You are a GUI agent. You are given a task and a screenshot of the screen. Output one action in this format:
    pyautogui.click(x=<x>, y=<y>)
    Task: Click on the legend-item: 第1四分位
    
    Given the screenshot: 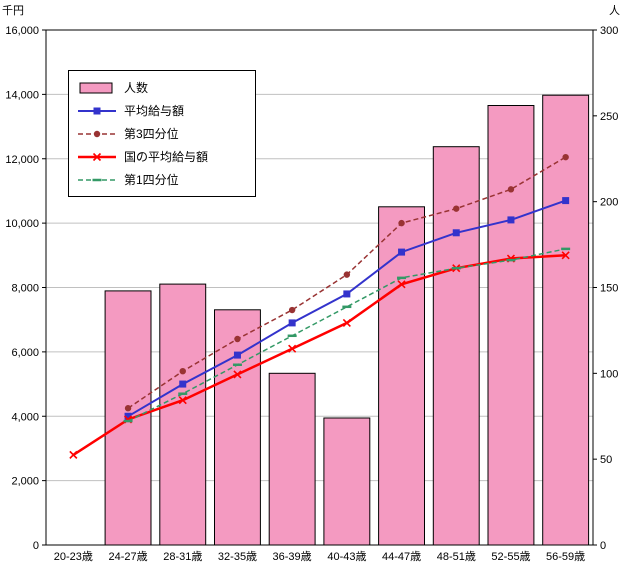 What is the action you would take?
    pyautogui.click(x=162, y=179)
    